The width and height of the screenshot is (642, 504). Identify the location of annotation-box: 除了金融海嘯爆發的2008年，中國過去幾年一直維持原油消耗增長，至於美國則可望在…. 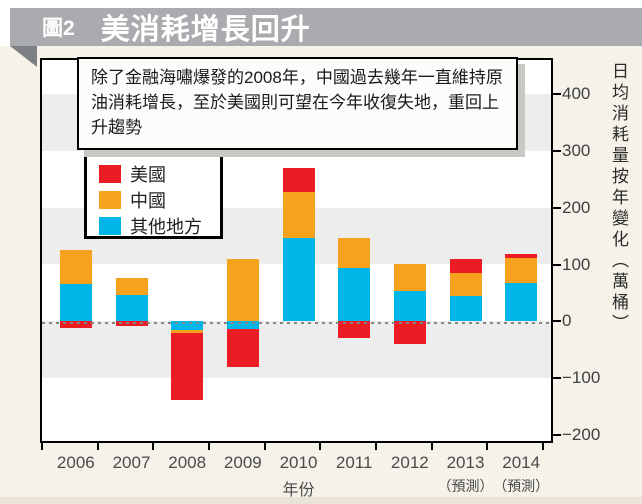
(297, 103).